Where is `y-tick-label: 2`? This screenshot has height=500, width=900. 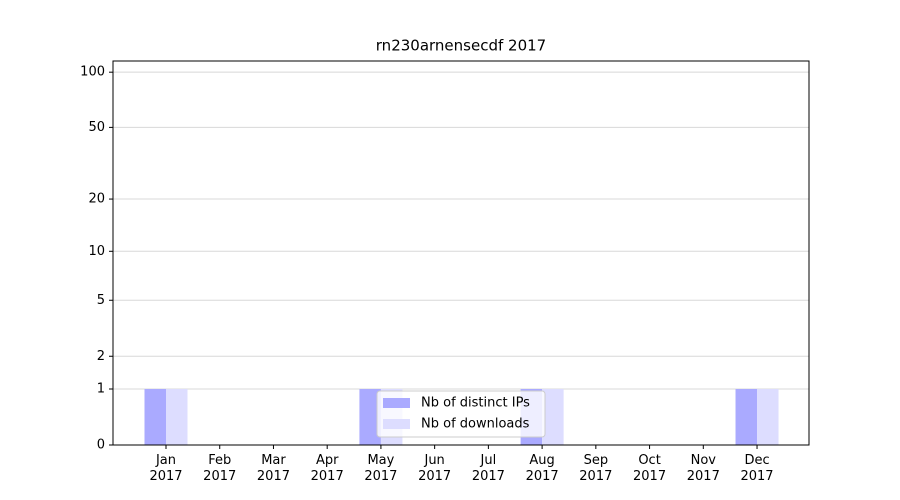 y-tick-label: 2 is located at coordinates (101, 356).